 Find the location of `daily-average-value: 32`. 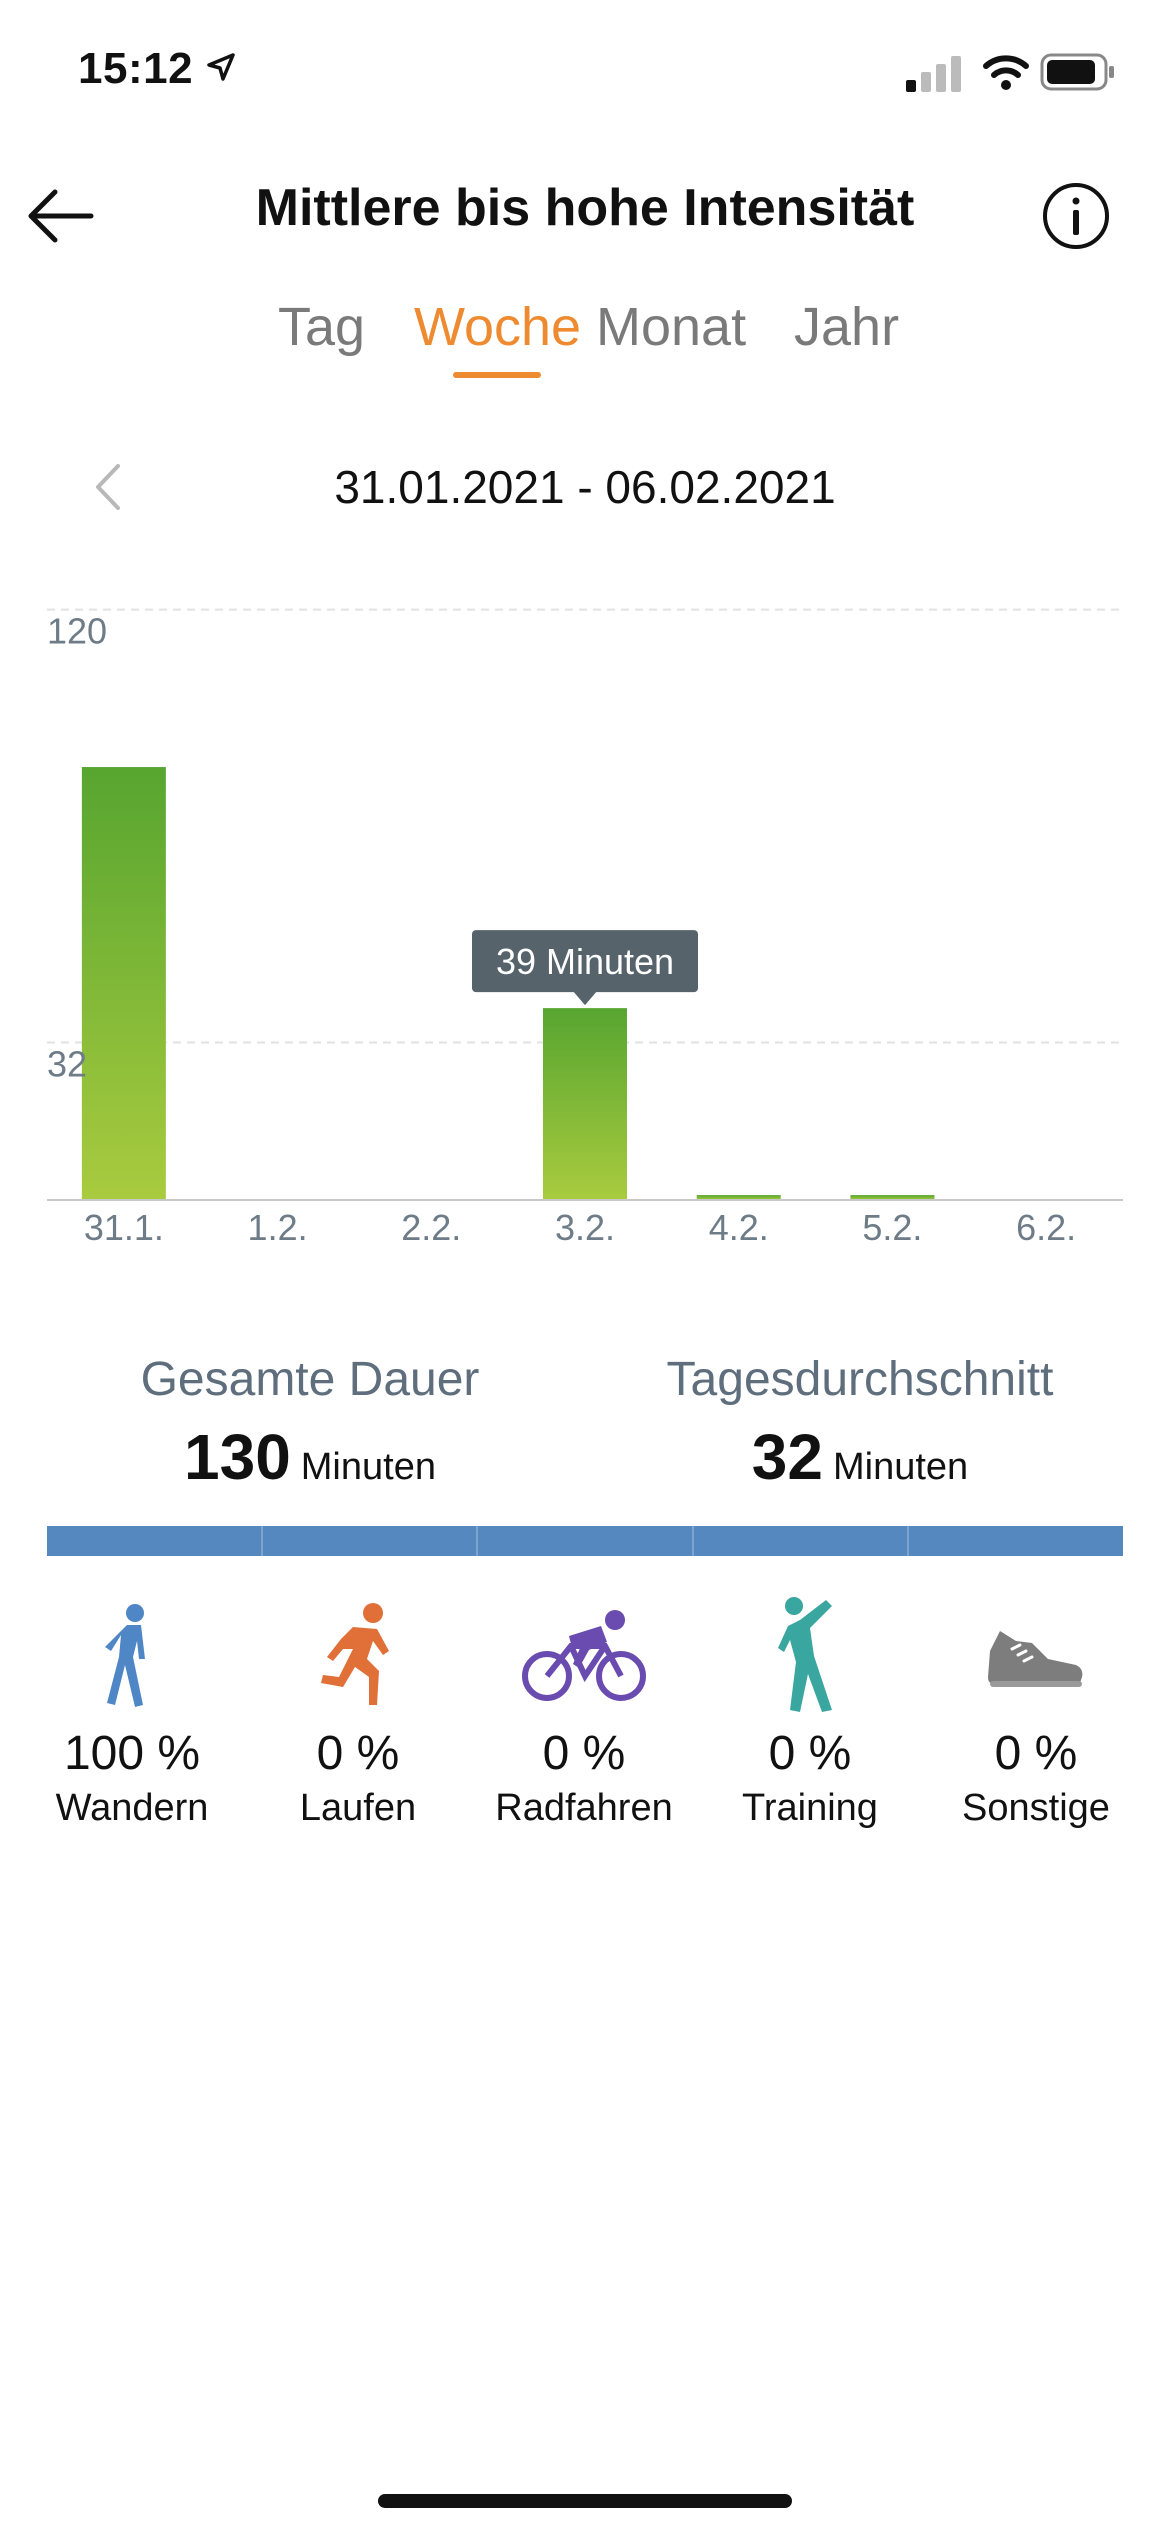

daily-average-value: 32 is located at coordinates (787, 1457).